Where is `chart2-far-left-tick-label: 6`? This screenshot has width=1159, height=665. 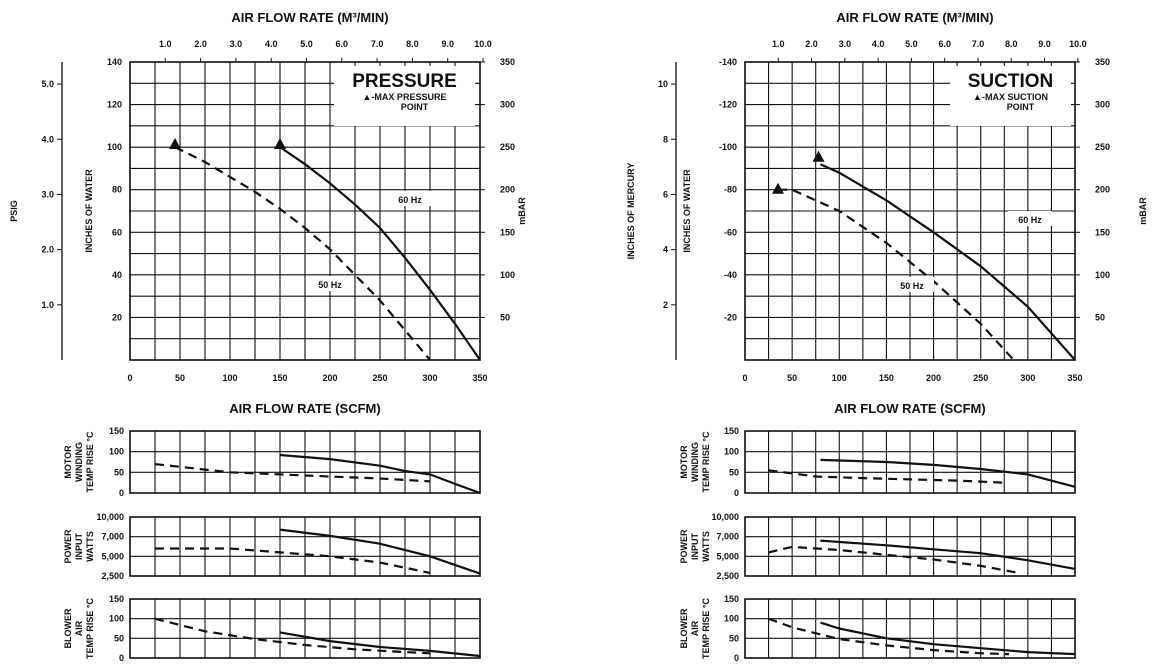
chart2-far-left-tick-label: 6 is located at coordinates (665, 194).